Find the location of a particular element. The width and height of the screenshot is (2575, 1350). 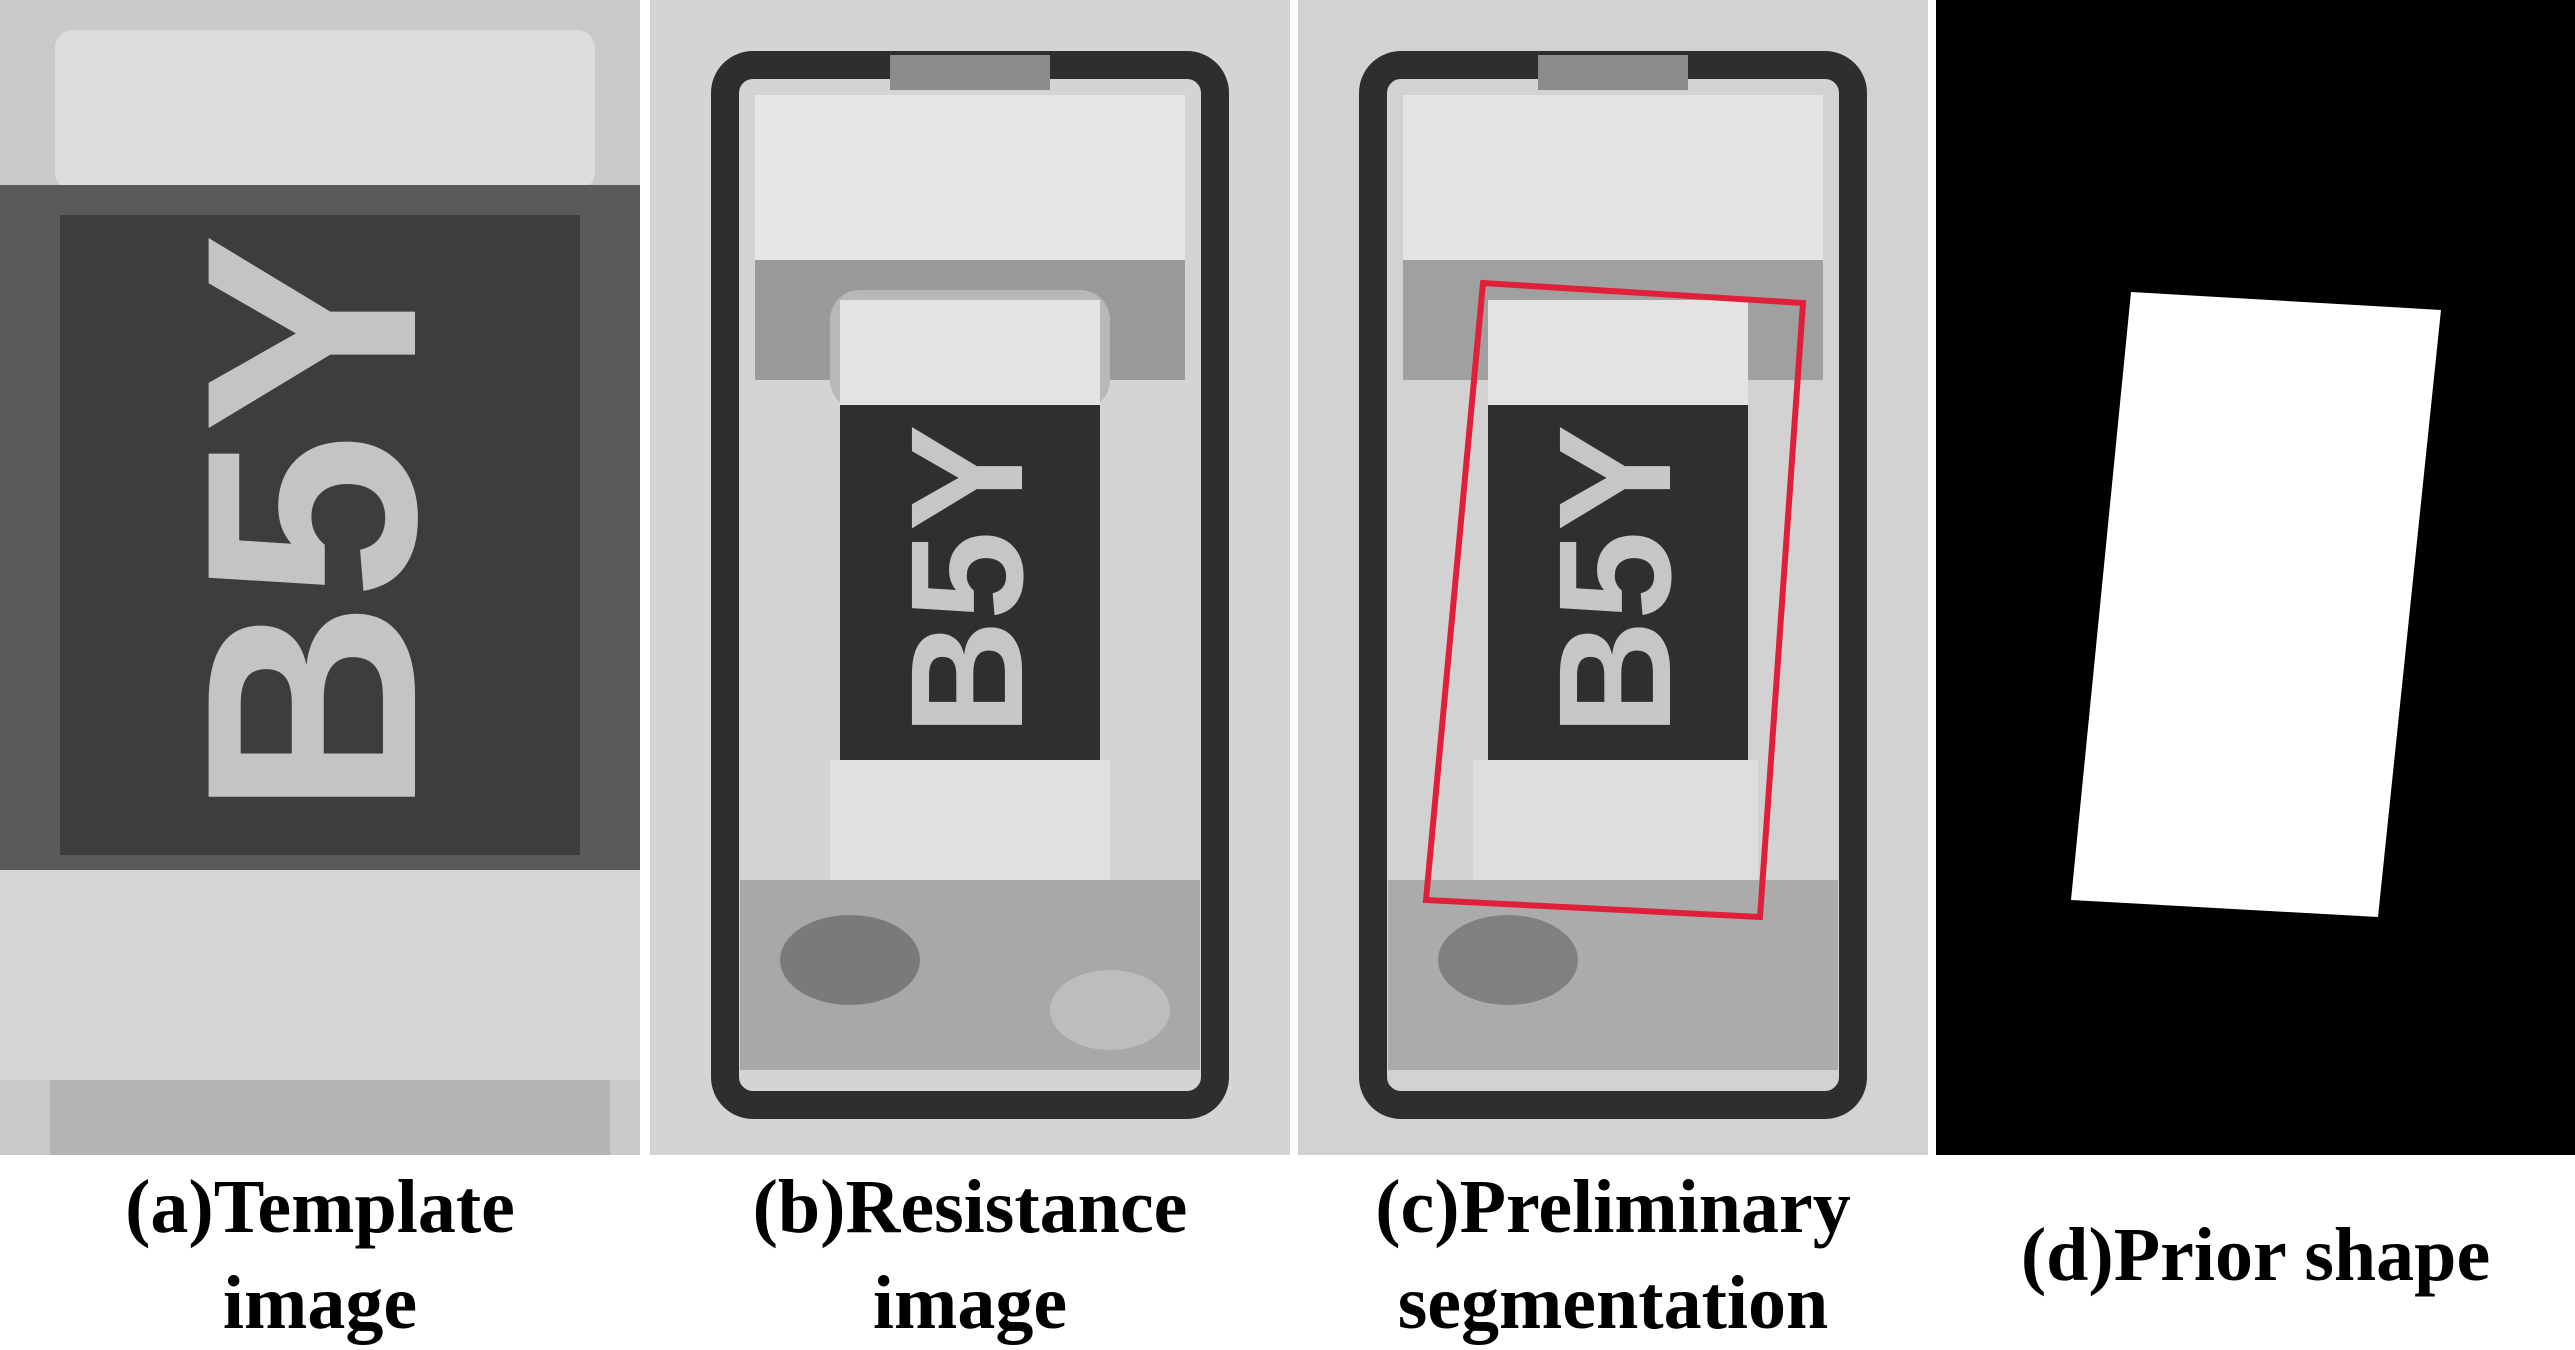

caption-prior-shape: (d)Prior shape is located at coordinates (2255, 1255).